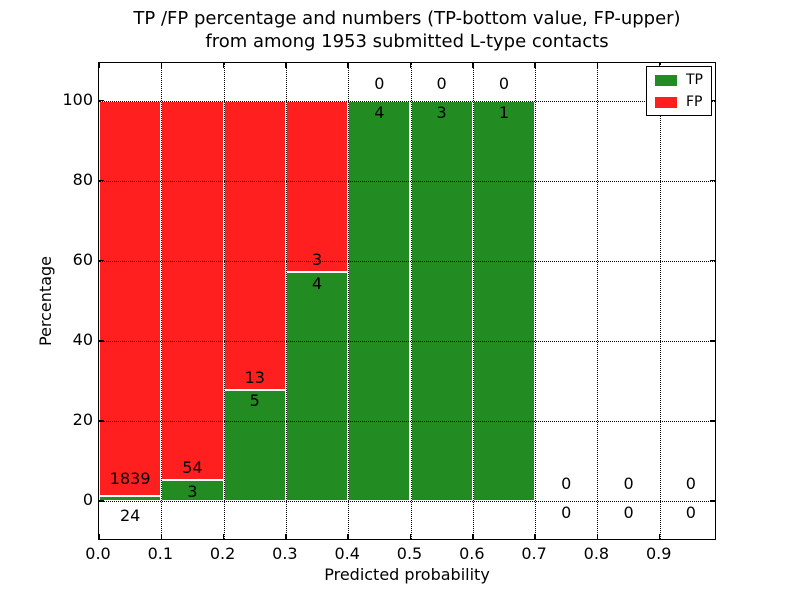  I want to click on x-tick-label: 0.6, so click(472, 553).